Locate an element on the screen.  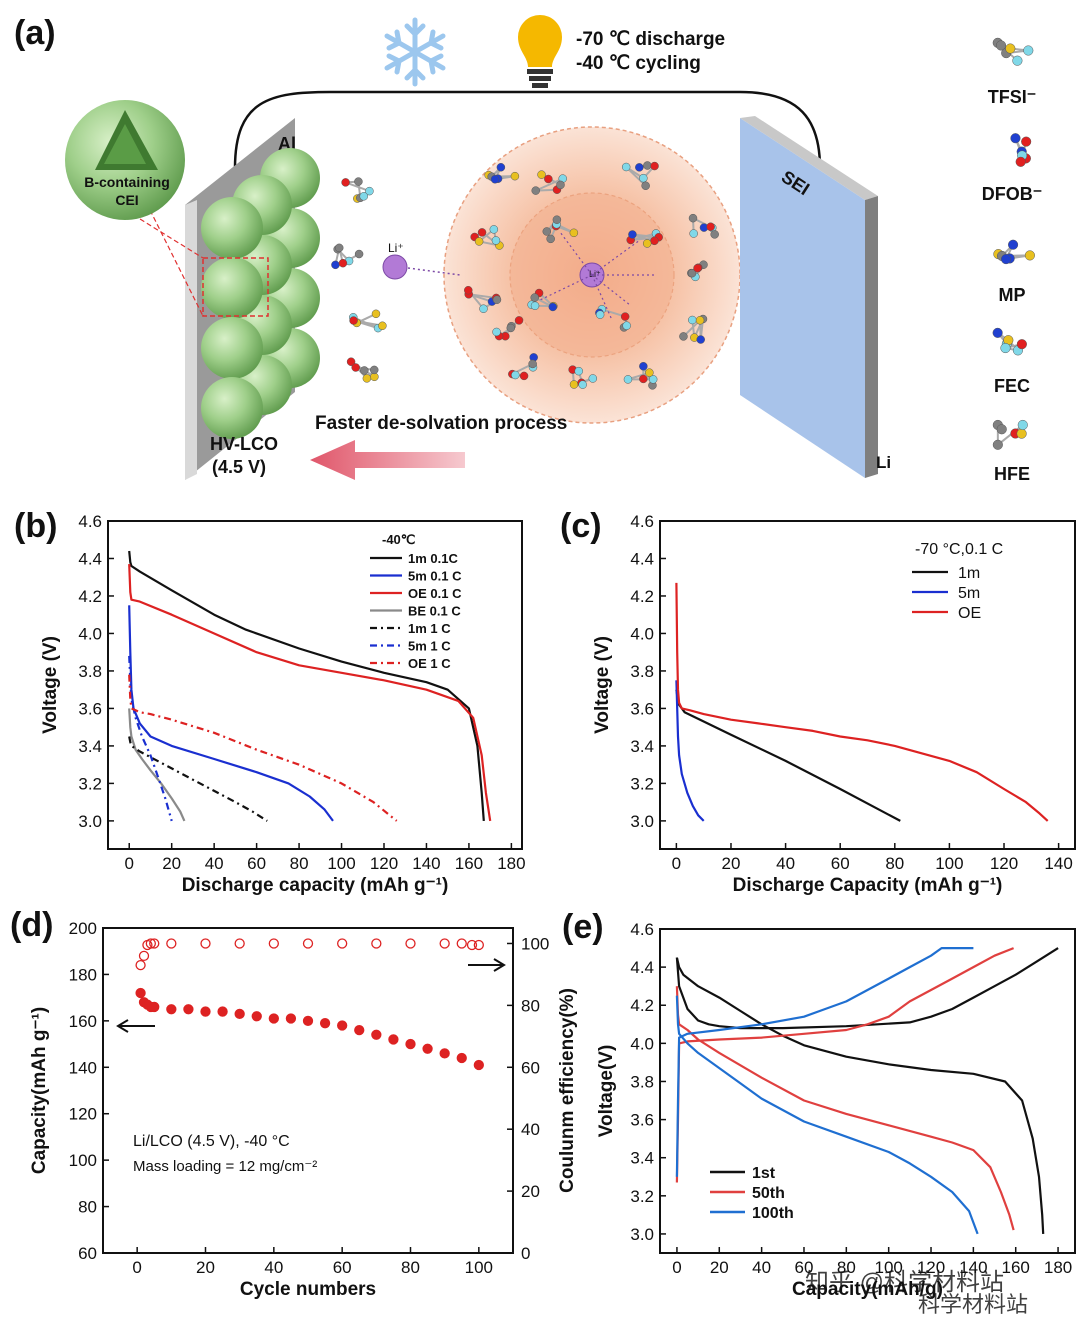
y2-tick-label: 40 is located at coordinates (530, 1129).